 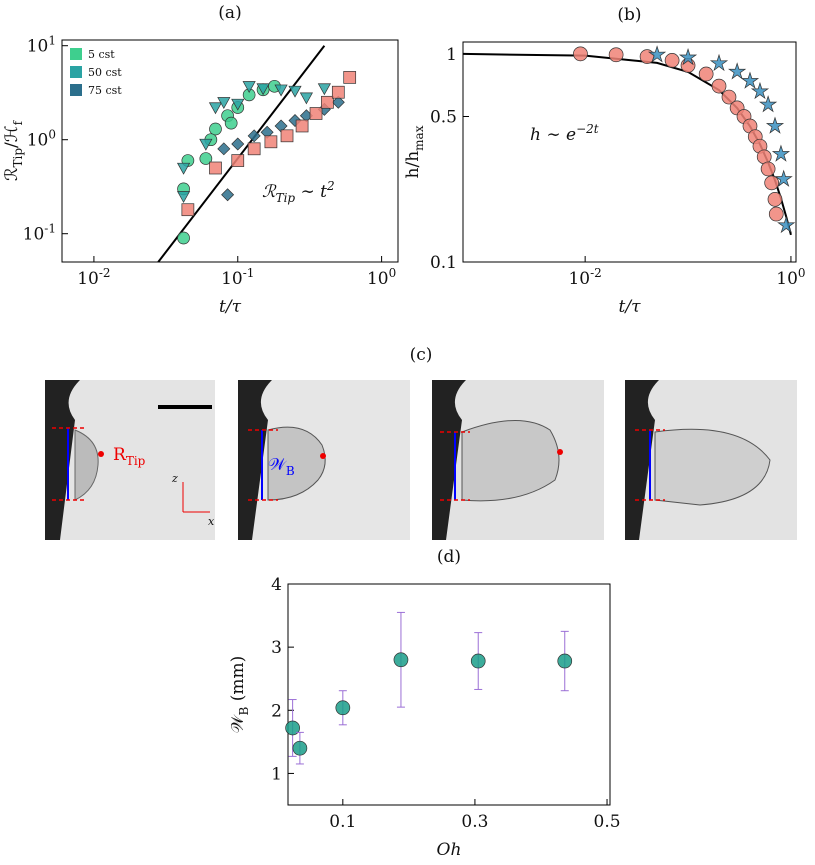 I want to click on bubble, so click(x=712, y=467).